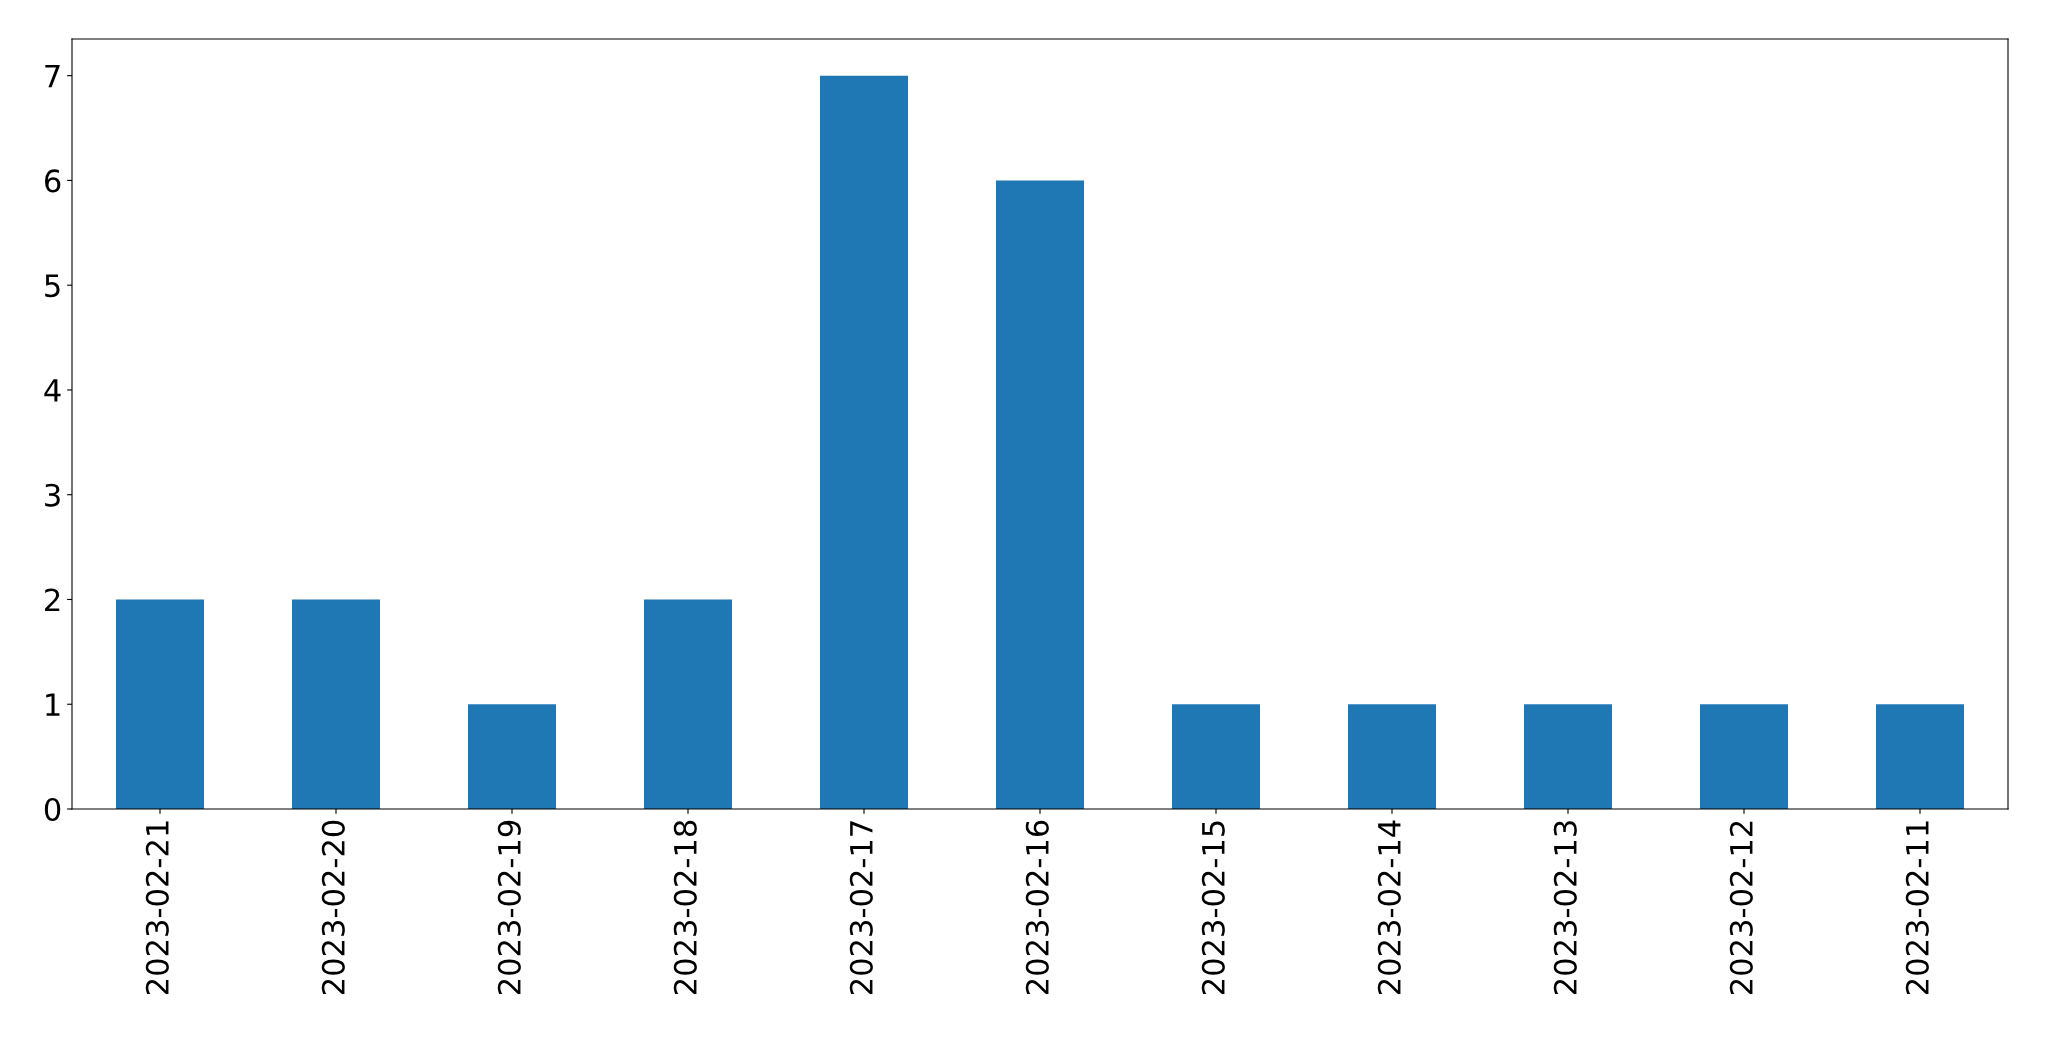  I want to click on y-tick-label: 0, so click(52, 809).